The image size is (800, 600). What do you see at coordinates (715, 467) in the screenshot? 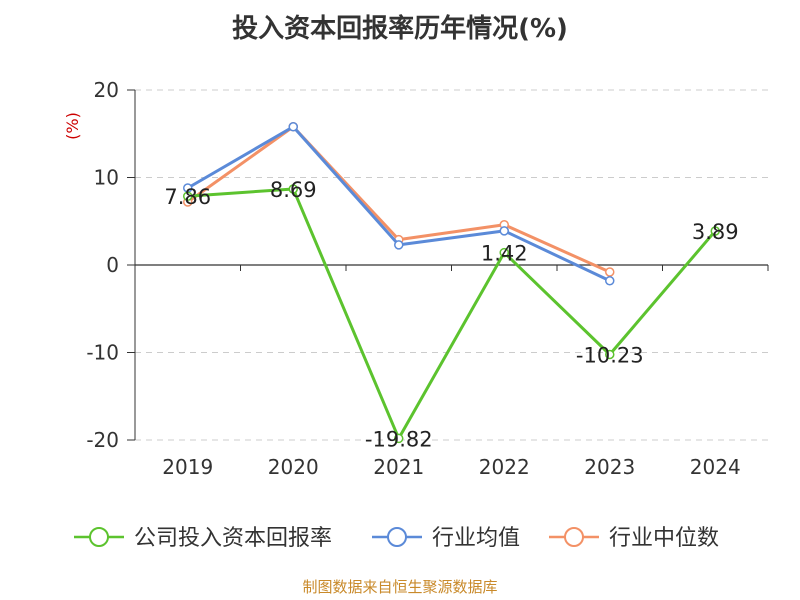
I see `x-tick-label: 2024` at bounding box center [715, 467].